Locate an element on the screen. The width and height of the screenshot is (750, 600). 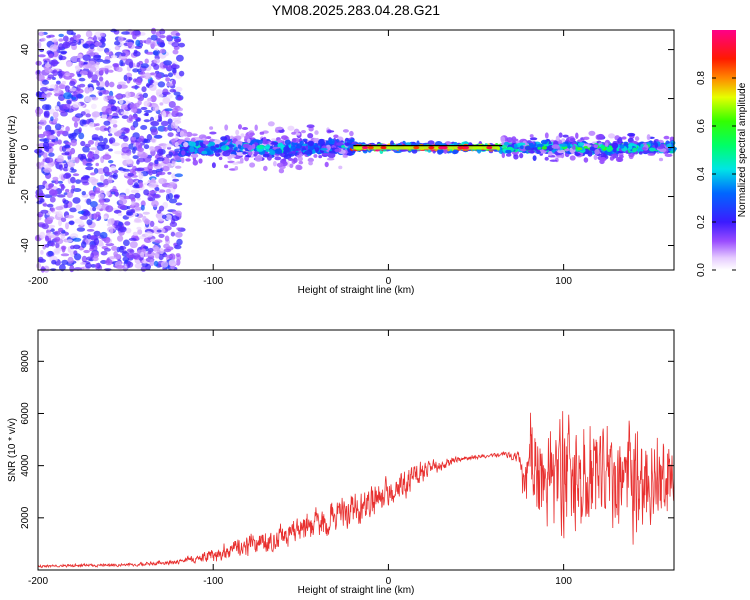
colorbar-tick-label: 0.4 is located at coordinates (701, 174).